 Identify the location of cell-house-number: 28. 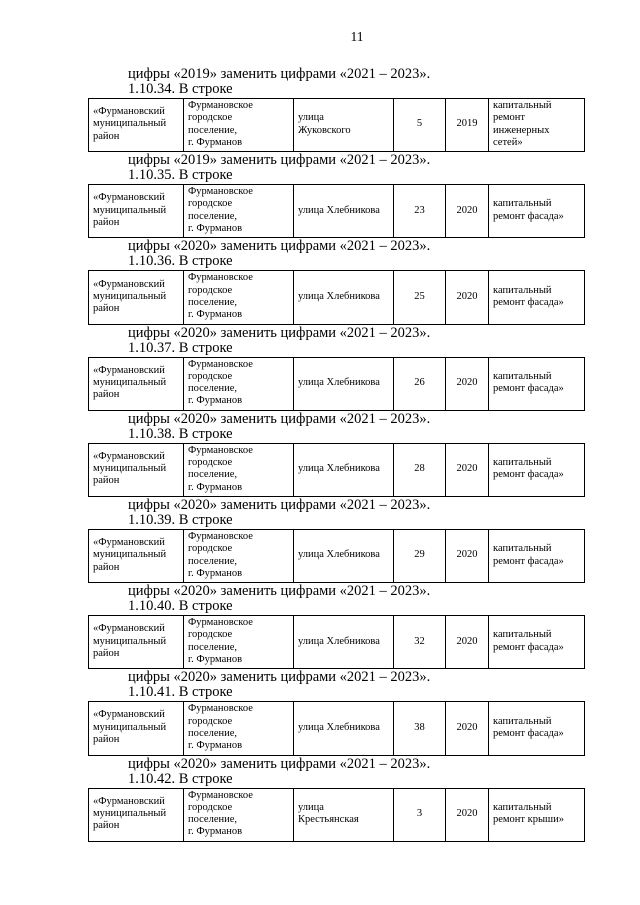
(419, 469).